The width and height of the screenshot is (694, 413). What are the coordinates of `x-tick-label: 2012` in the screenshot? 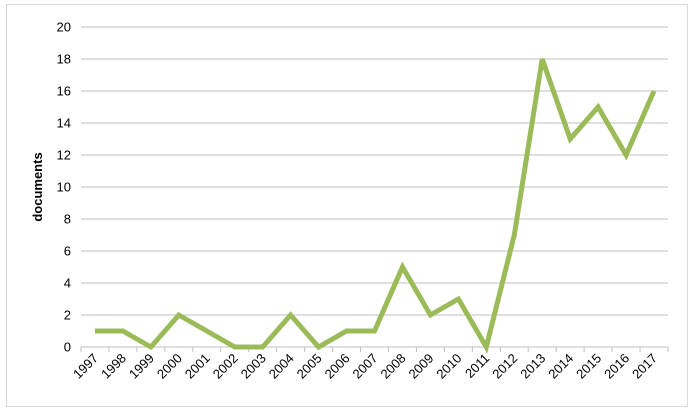 It's located at (504, 366).